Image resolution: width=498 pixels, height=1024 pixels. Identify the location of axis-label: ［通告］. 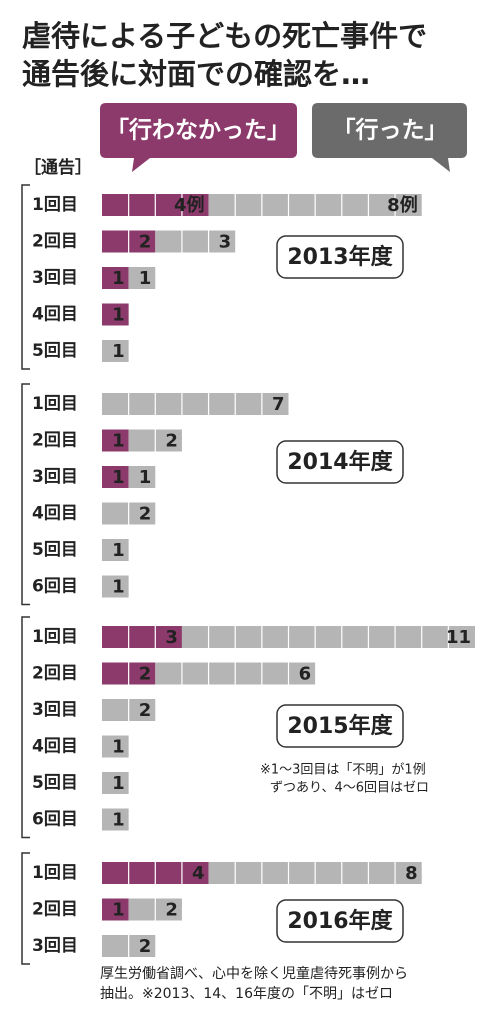
(58, 167).